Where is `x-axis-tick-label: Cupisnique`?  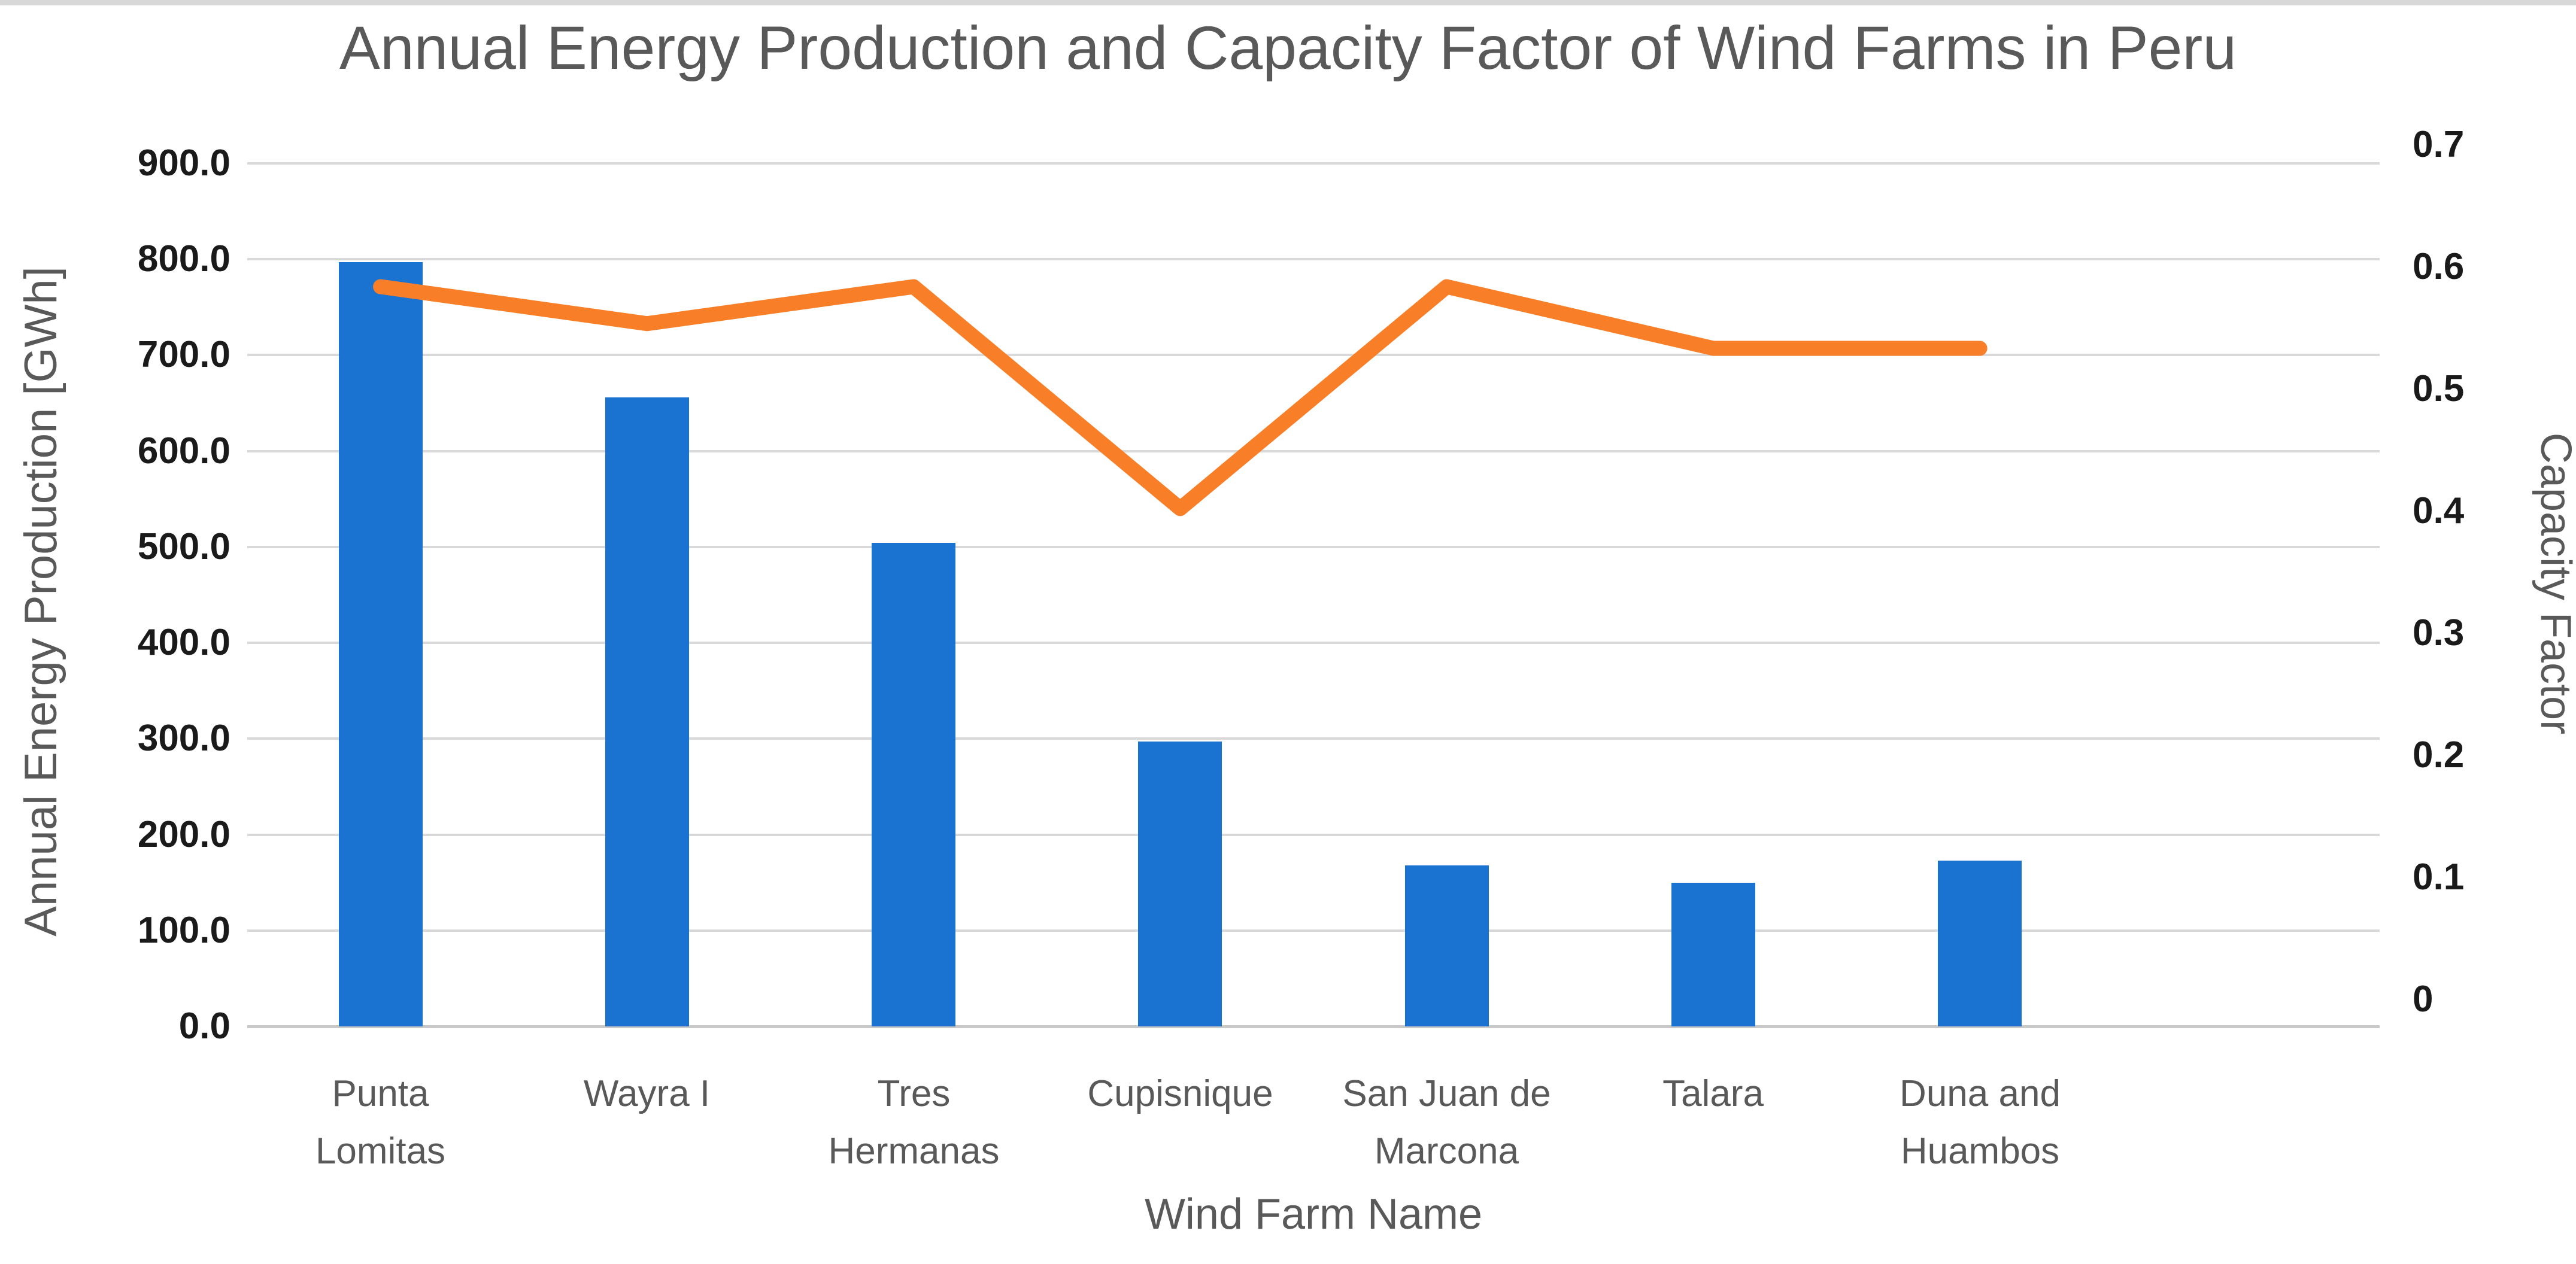
x-axis-tick-label: Cupisnique is located at coordinates (1180, 1093).